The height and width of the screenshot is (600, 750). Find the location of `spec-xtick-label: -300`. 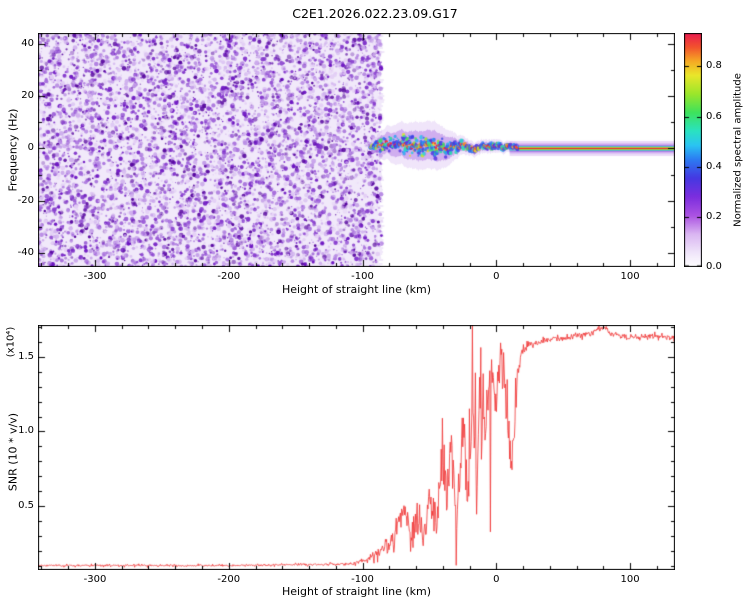

spec-xtick-label: -300 is located at coordinates (95, 276).